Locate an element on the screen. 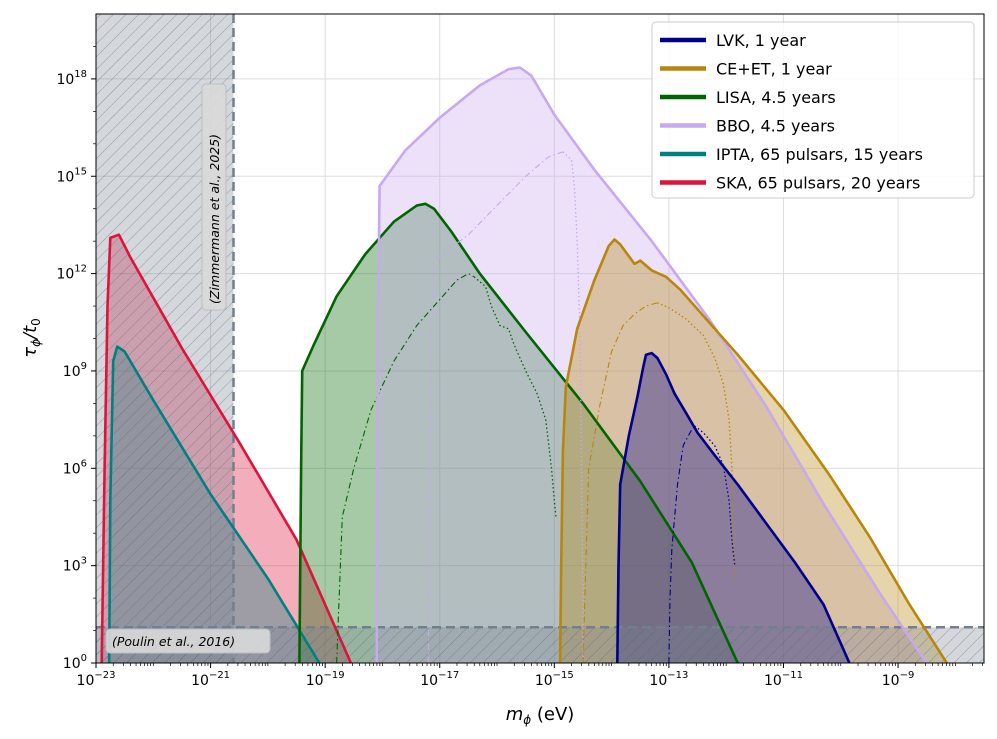 The height and width of the screenshot is (739, 997). annotation-zimmermann: (Zimmermann et al., 2025) is located at coordinates (214, 197).